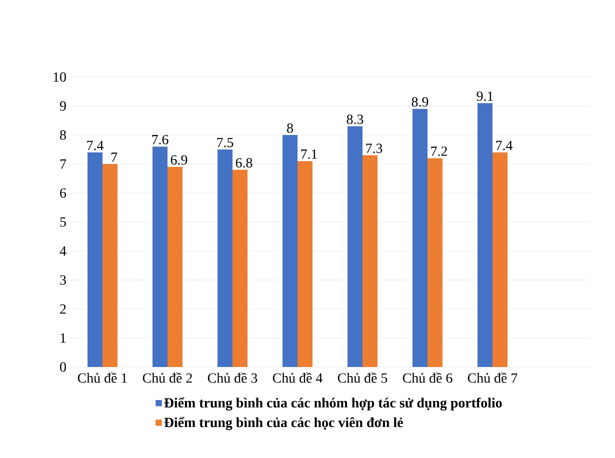 Image resolution: width=615 pixels, height=458 pixels. I want to click on x-tick-label: Chủ đề 3, so click(233, 377).